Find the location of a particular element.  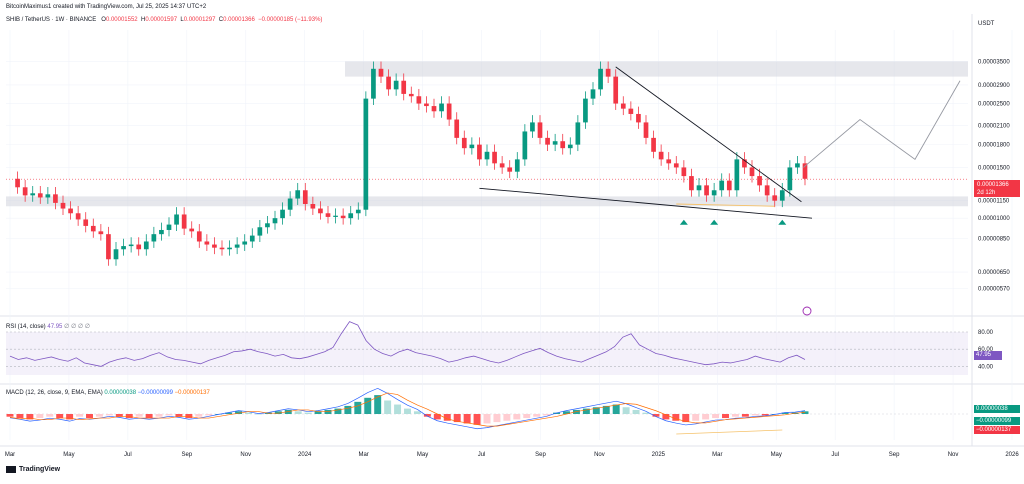

rsi-title: RSI (14, close) is located at coordinates (26, 327).